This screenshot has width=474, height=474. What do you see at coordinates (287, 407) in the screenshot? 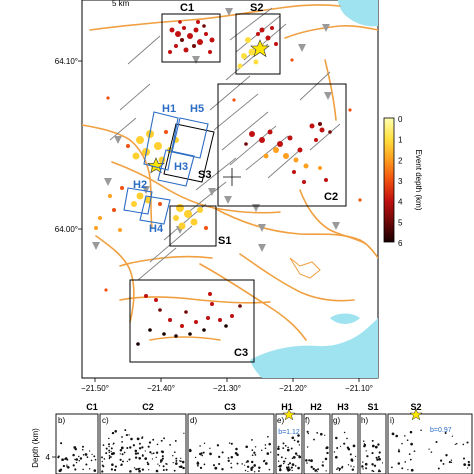
I see `panel-title: H1` at bounding box center [287, 407].